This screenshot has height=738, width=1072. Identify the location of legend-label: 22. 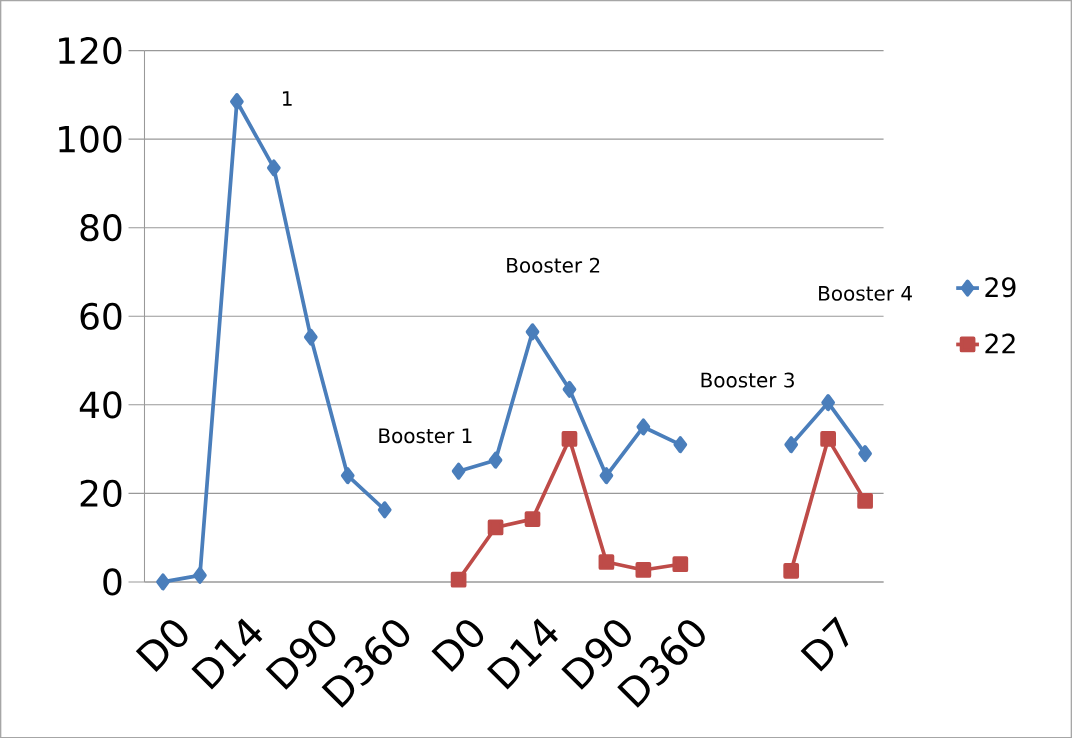
(1000, 343).